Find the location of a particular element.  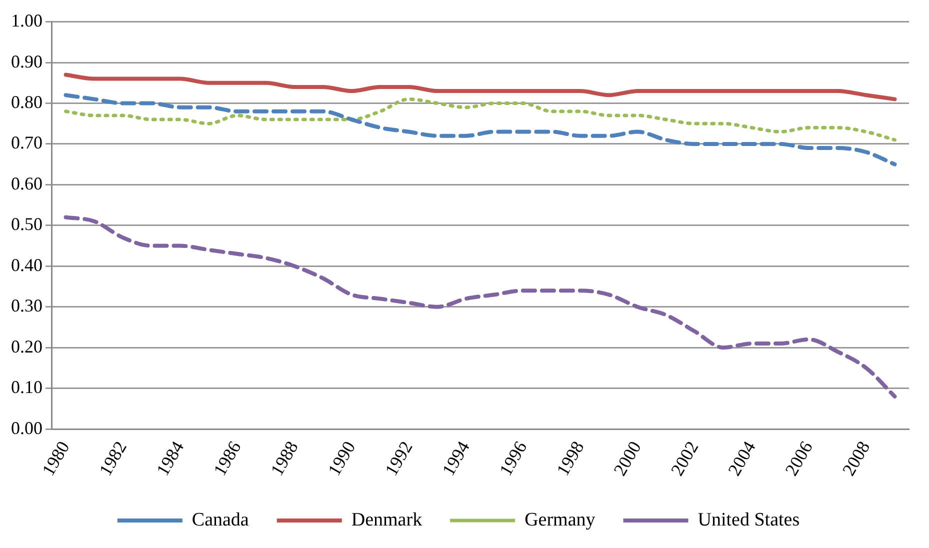

legend-label: United States is located at coordinates (749, 519).